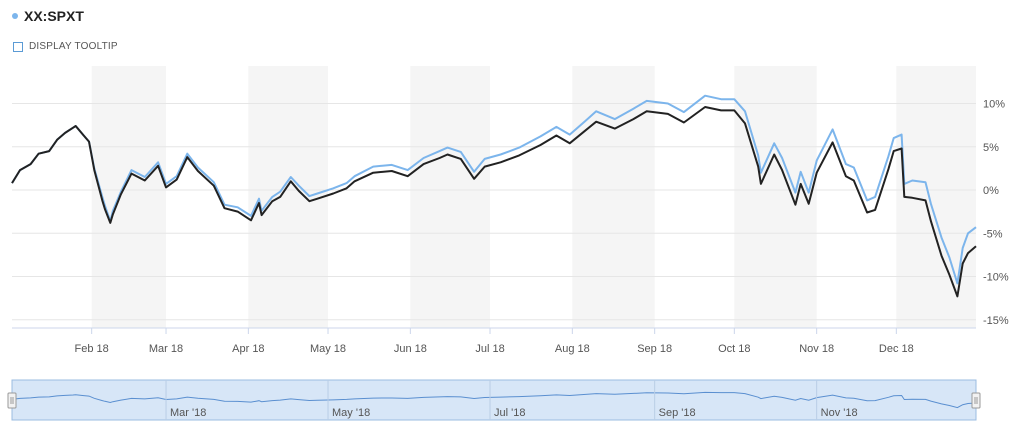 Image resolution: width=1024 pixels, height=446 pixels. I want to click on display-tooltip-toggle: DISPLAY TOOLTIP, so click(65, 46).